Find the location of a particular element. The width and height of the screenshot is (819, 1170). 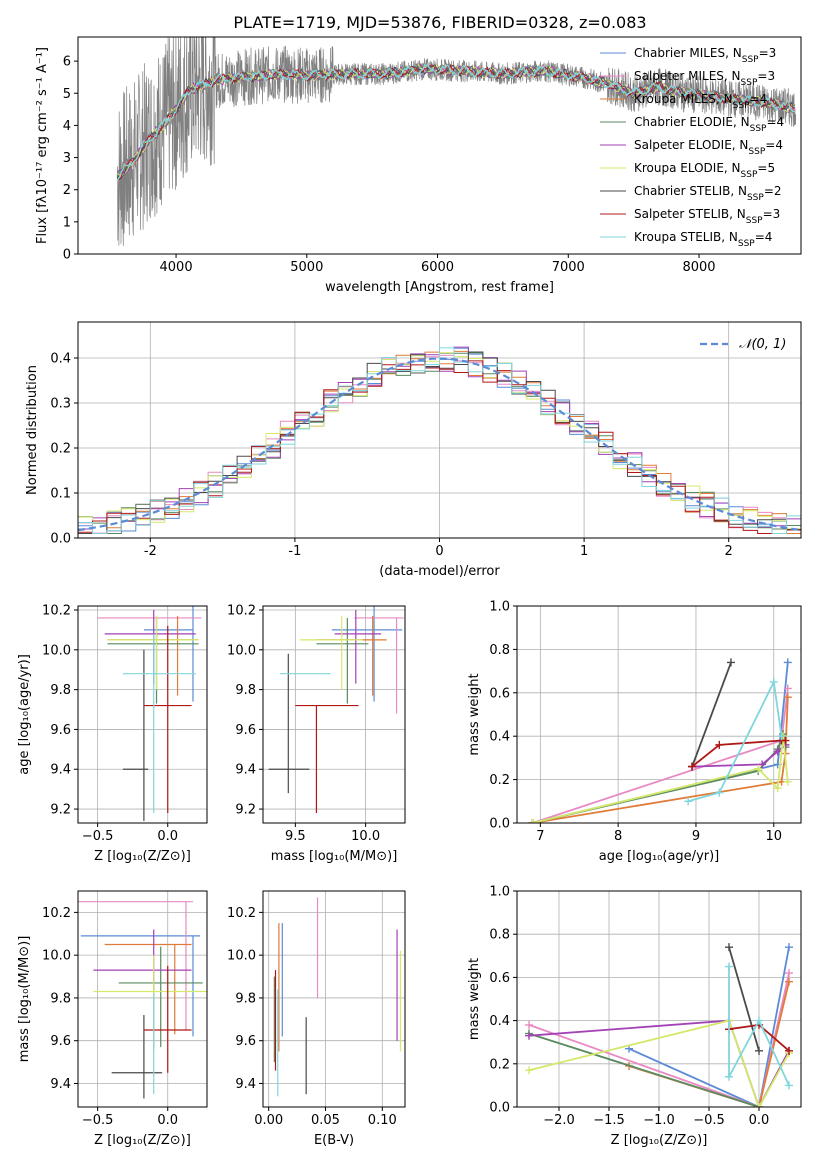

weight-line-c_miles is located at coordinates (709, 1027).